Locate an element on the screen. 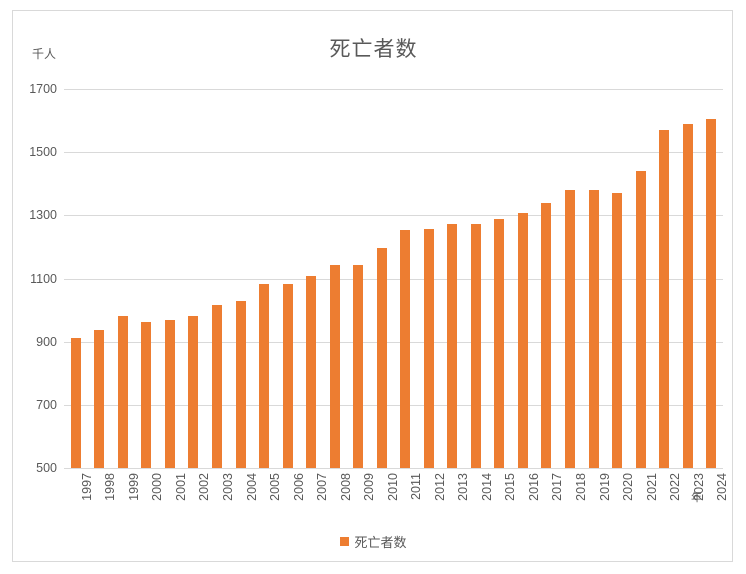 The height and width of the screenshot is (574, 746). x-axis-tick-label: 2014 is located at coordinates (486, 487).